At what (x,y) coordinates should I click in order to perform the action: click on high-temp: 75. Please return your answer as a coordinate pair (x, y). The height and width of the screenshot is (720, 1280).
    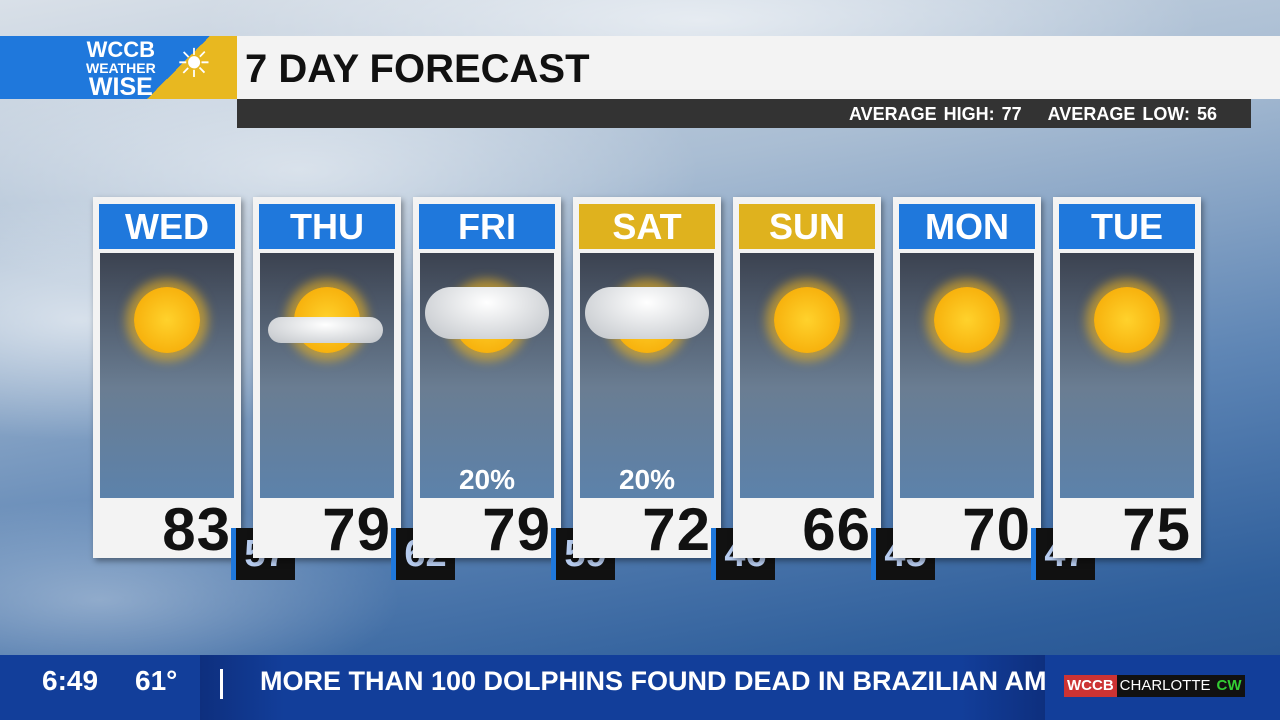
    Looking at the image, I should click on (1156, 529).